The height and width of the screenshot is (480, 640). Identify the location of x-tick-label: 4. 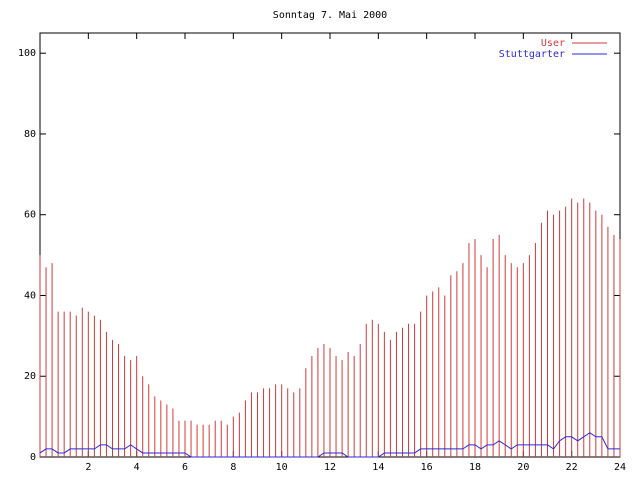
(137, 467).